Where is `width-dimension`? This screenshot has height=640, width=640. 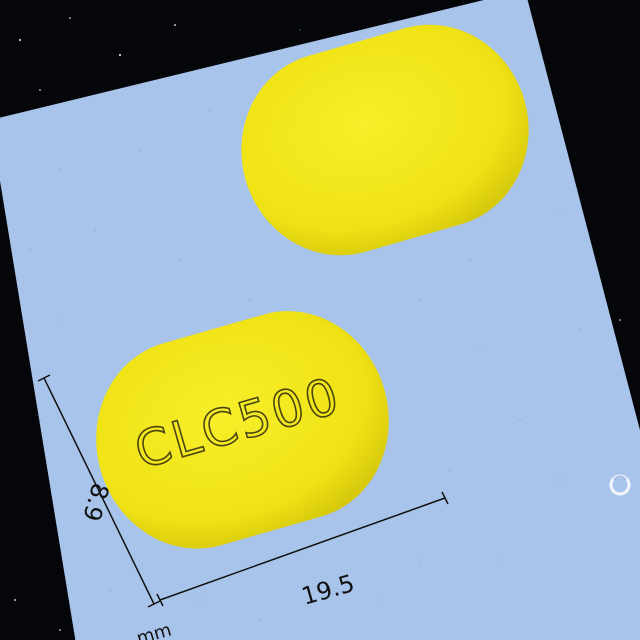 width-dimension is located at coordinates (302, 549).